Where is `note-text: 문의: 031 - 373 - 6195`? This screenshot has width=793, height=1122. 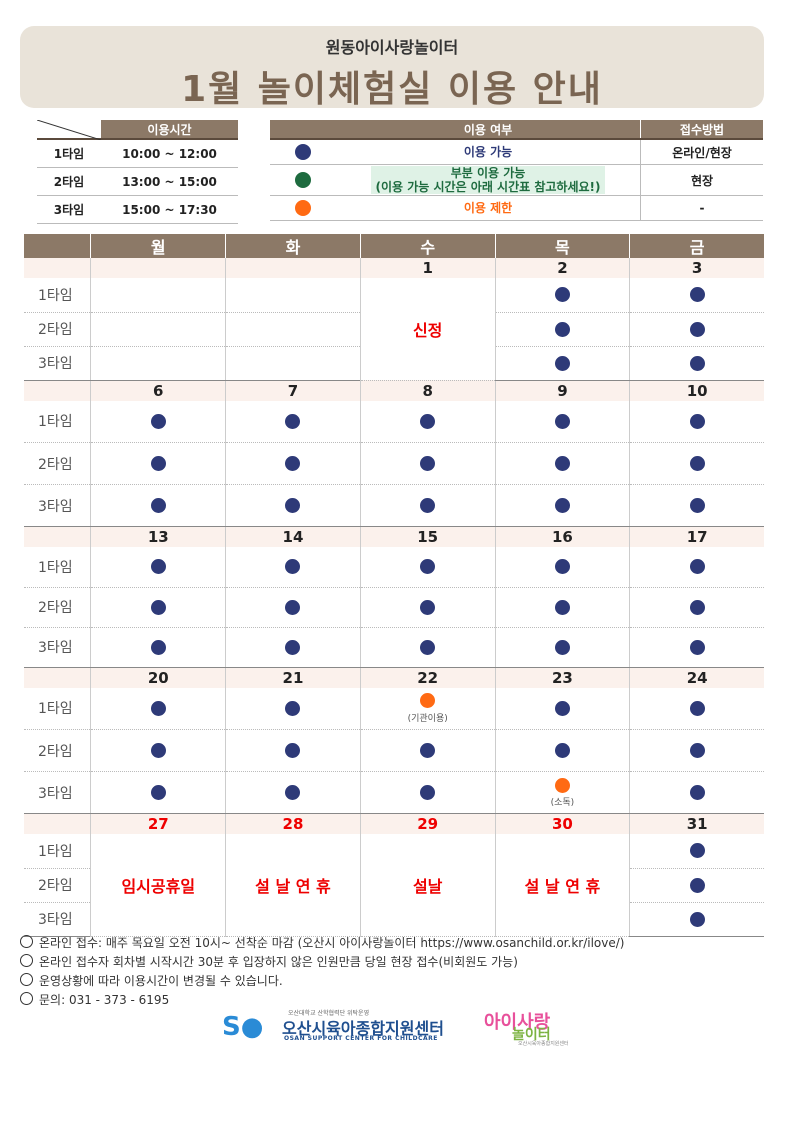
note-text: 문의: 031 - 373 - 6195 is located at coordinates (104, 1000).